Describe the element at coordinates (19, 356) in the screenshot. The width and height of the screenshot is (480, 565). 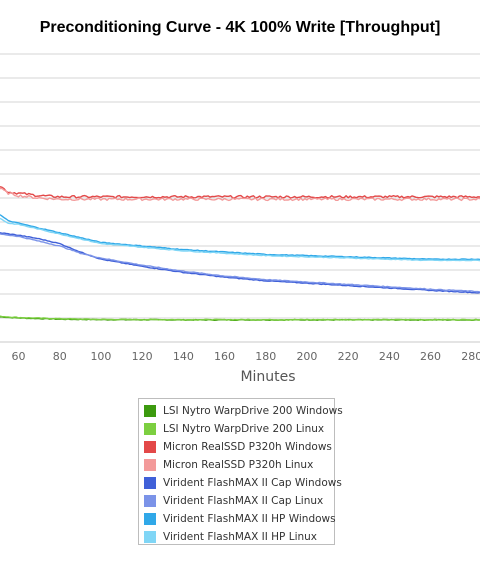
I see `x-tick-label: 60` at that location.